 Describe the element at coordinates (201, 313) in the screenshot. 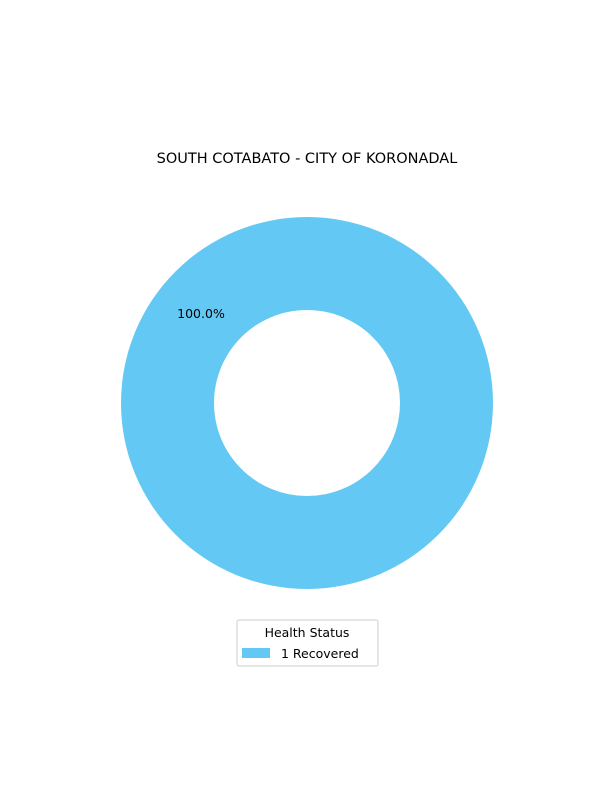

I see `slice-percent-label: 100.0%` at that location.